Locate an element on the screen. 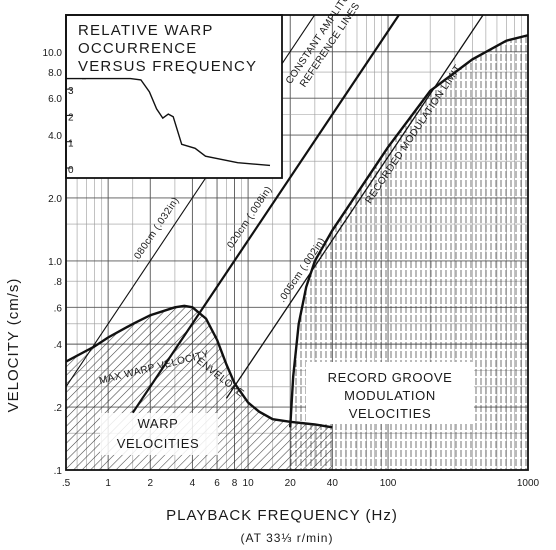 This screenshot has width=556, height=550. x-tick-label: 2 is located at coordinates (150, 483).